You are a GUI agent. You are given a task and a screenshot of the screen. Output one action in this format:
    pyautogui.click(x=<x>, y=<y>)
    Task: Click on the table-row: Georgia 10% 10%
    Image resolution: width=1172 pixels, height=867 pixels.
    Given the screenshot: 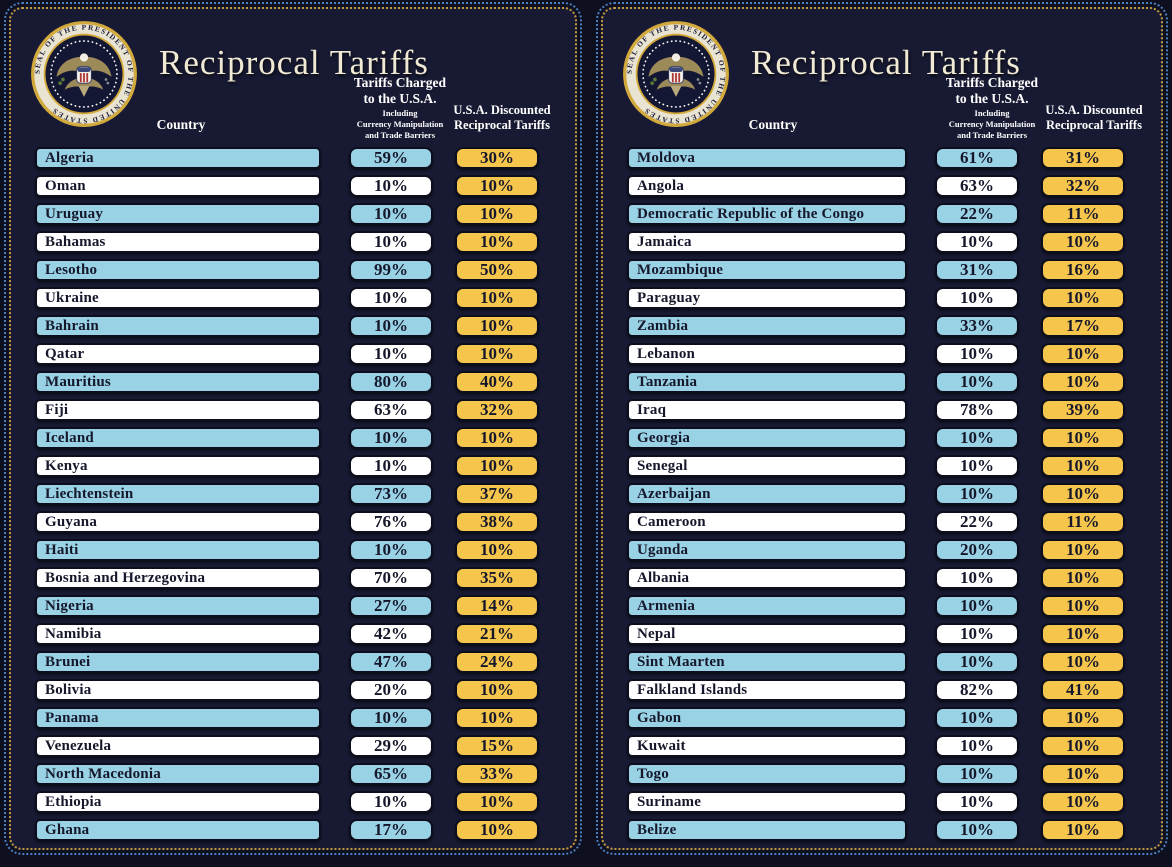 What is the action you would take?
    pyautogui.click(x=876, y=438)
    